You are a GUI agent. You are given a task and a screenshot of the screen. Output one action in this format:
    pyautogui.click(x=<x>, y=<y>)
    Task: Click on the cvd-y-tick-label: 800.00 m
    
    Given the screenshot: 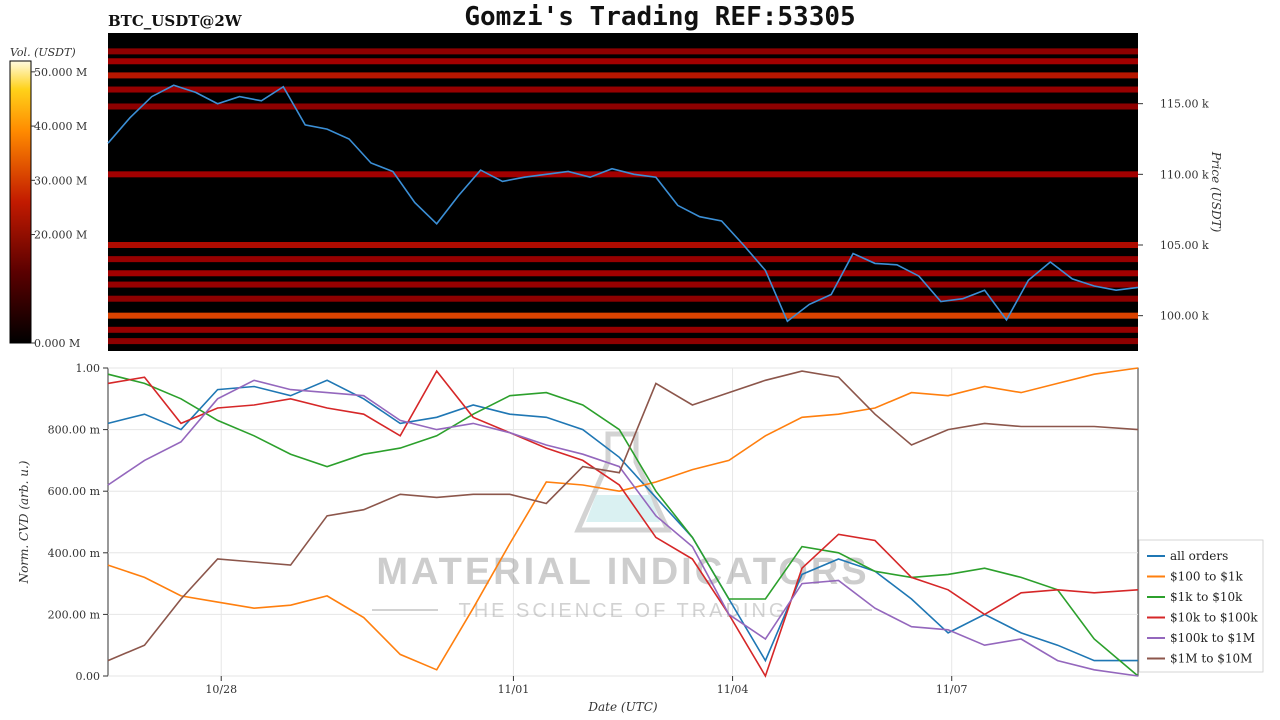 What is the action you would take?
    pyautogui.click(x=74, y=430)
    